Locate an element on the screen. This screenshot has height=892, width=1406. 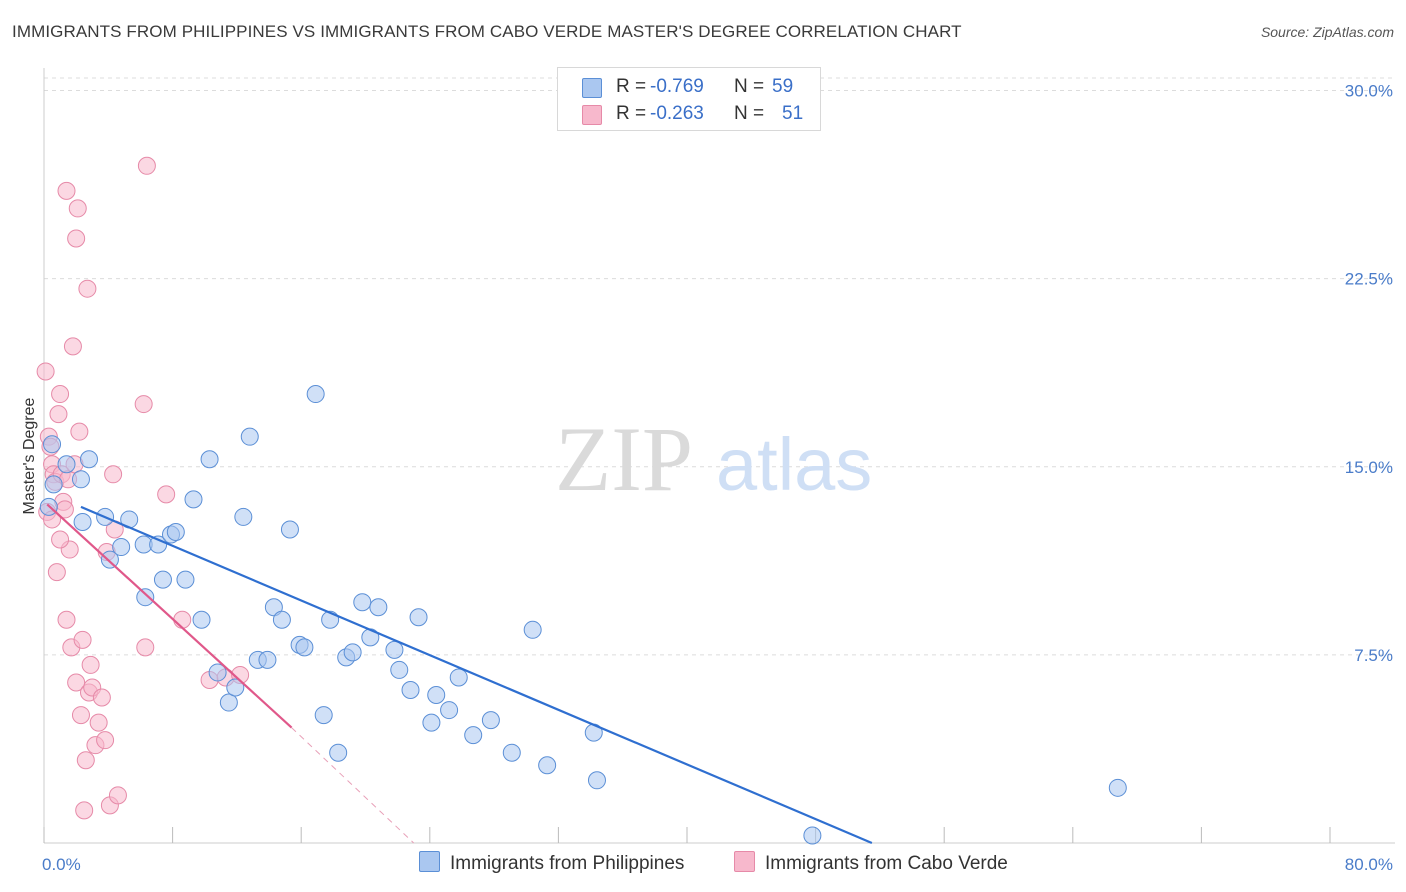
watermark-zip: ZIP is located at coordinates (624, 459).